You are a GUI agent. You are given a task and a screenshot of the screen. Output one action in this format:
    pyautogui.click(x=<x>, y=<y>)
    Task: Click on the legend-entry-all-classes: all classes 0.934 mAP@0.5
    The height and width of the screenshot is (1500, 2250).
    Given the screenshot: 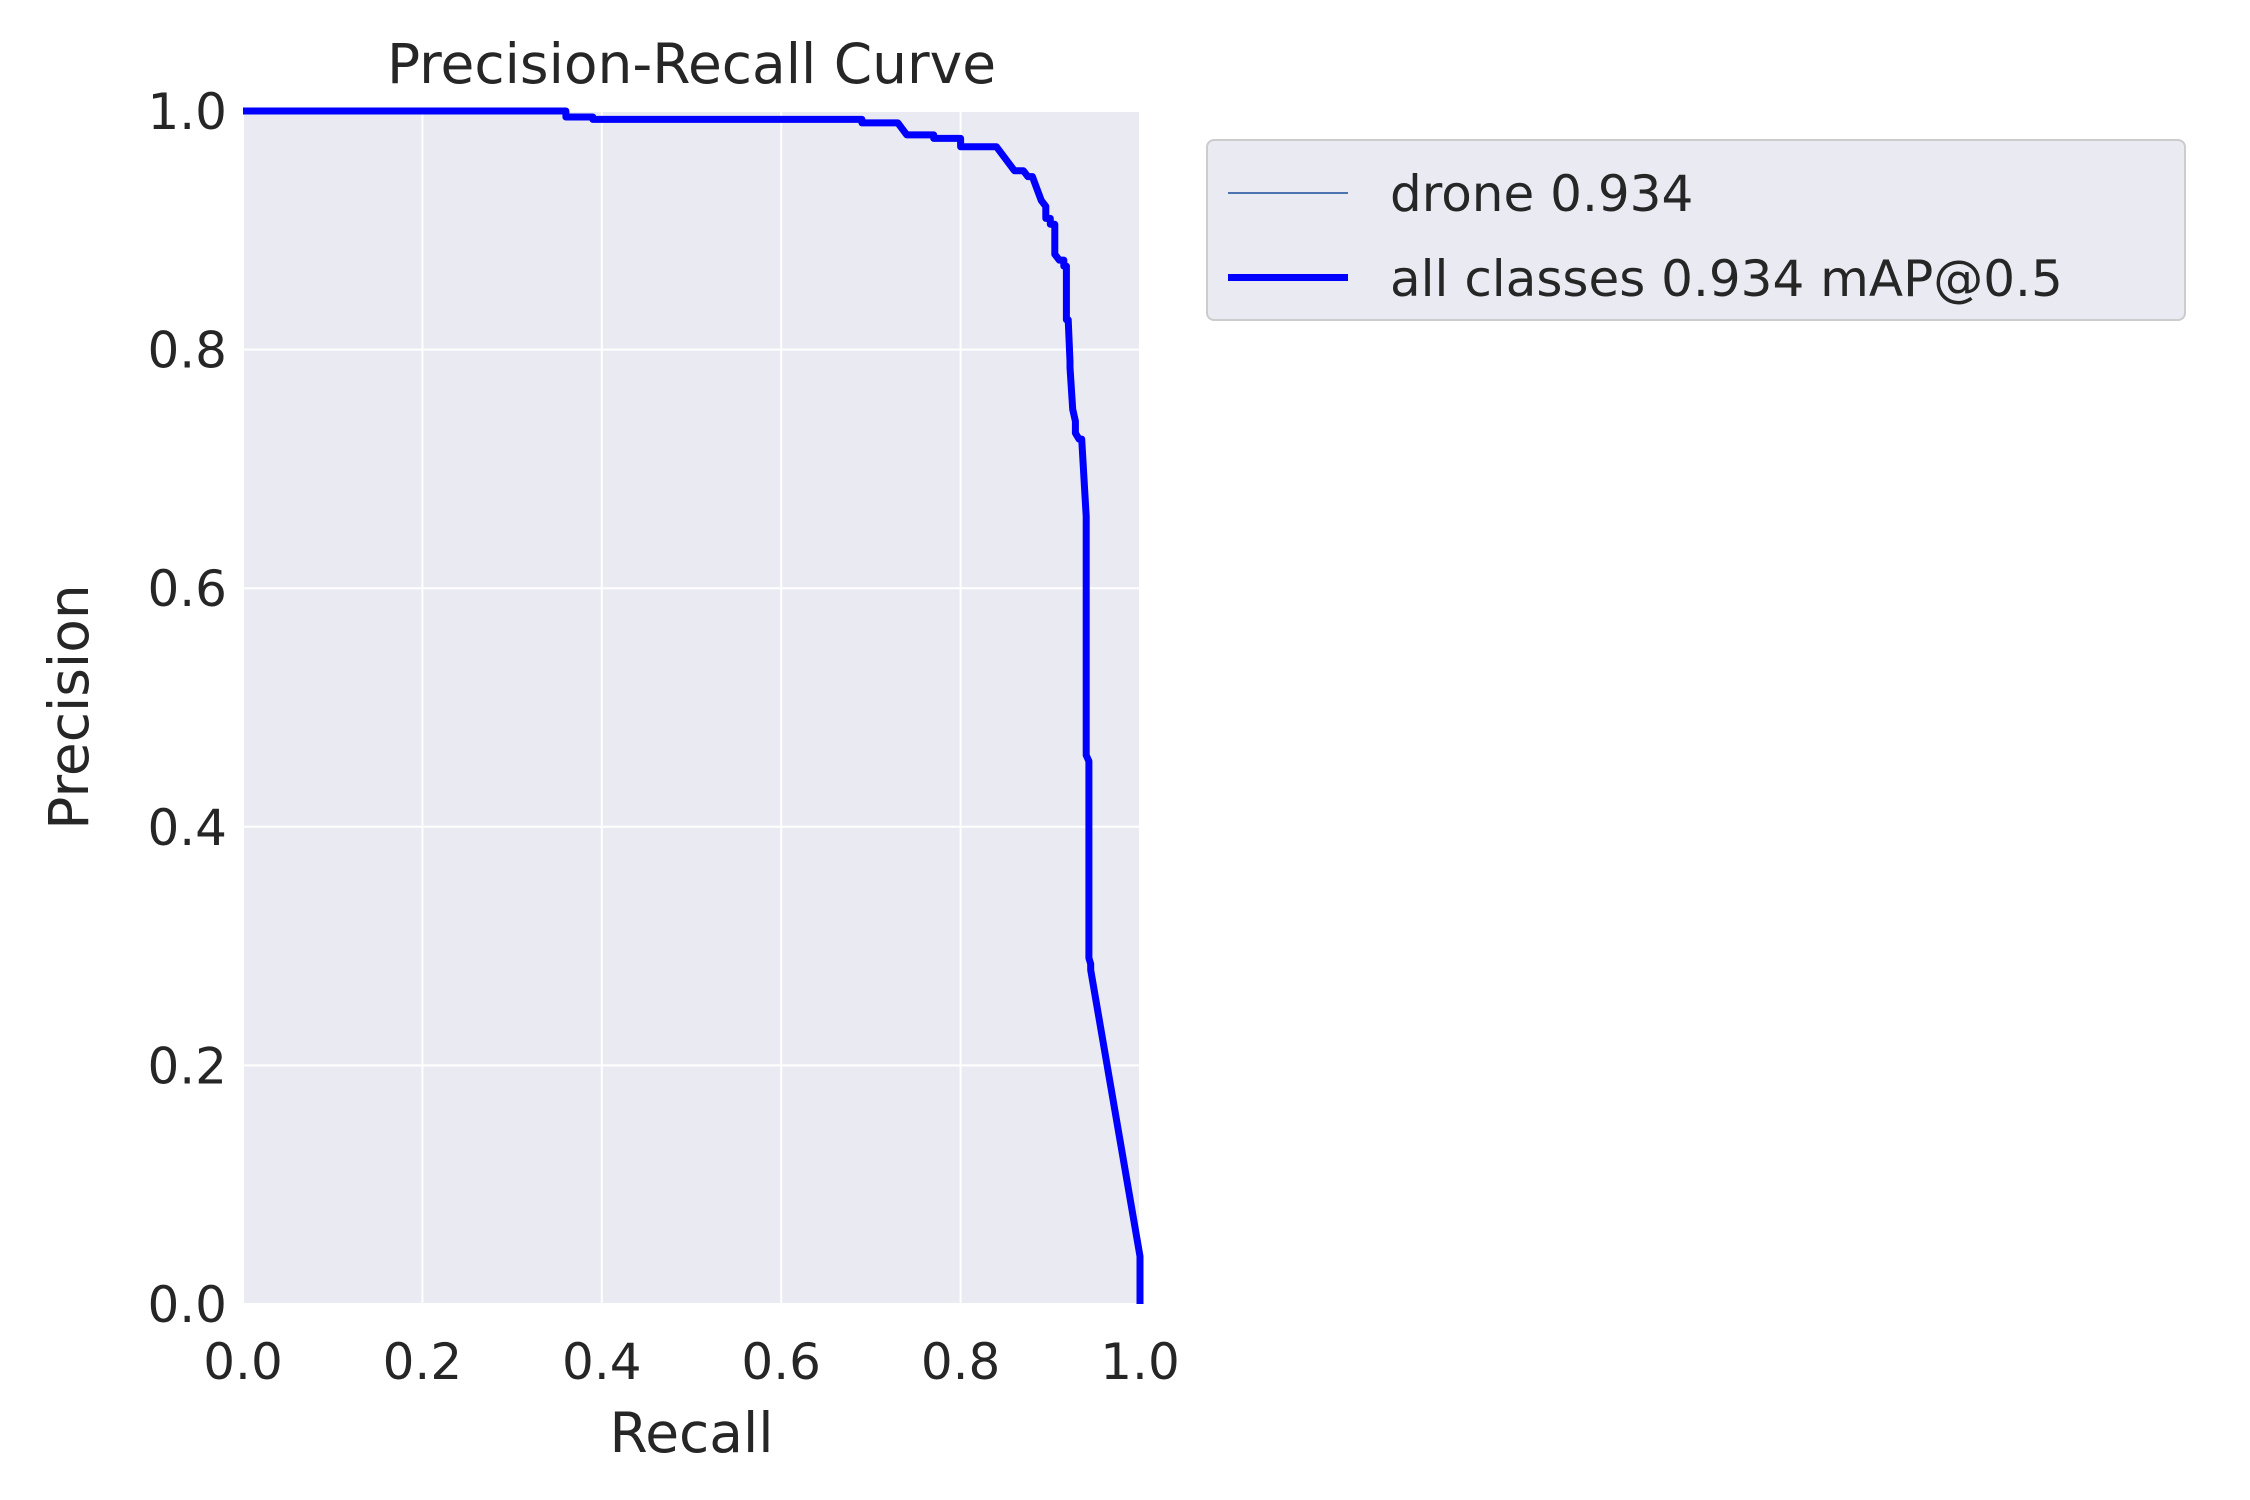 What is the action you would take?
    pyautogui.click(x=1696, y=279)
    